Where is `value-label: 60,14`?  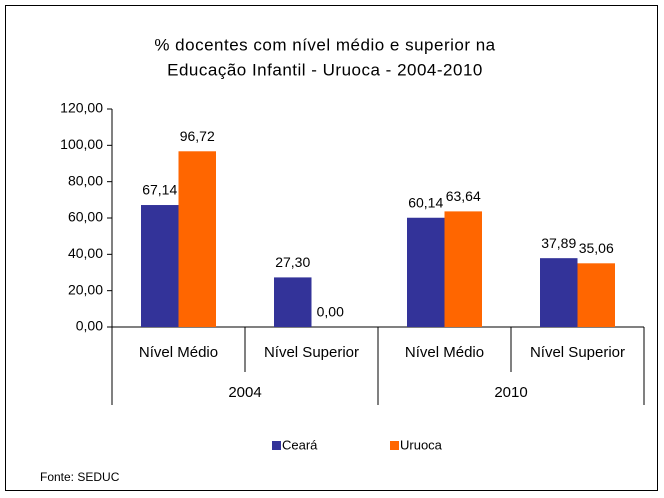 value-label: 60,14 is located at coordinates (425, 202).